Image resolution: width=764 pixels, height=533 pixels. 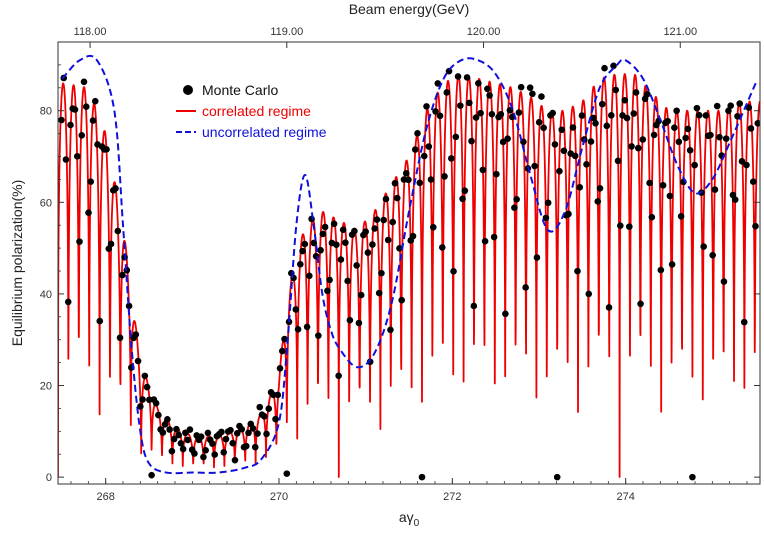 I want to click on y-tick-label: 40, so click(x=46, y=295).